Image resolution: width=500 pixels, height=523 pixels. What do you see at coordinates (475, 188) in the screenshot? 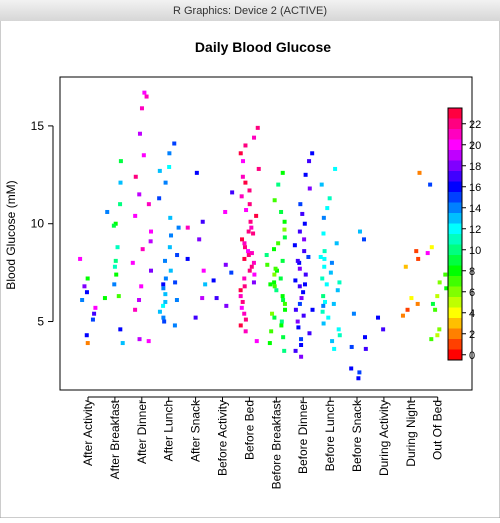
I see `colorbar-label: 16` at bounding box center [475, 188].